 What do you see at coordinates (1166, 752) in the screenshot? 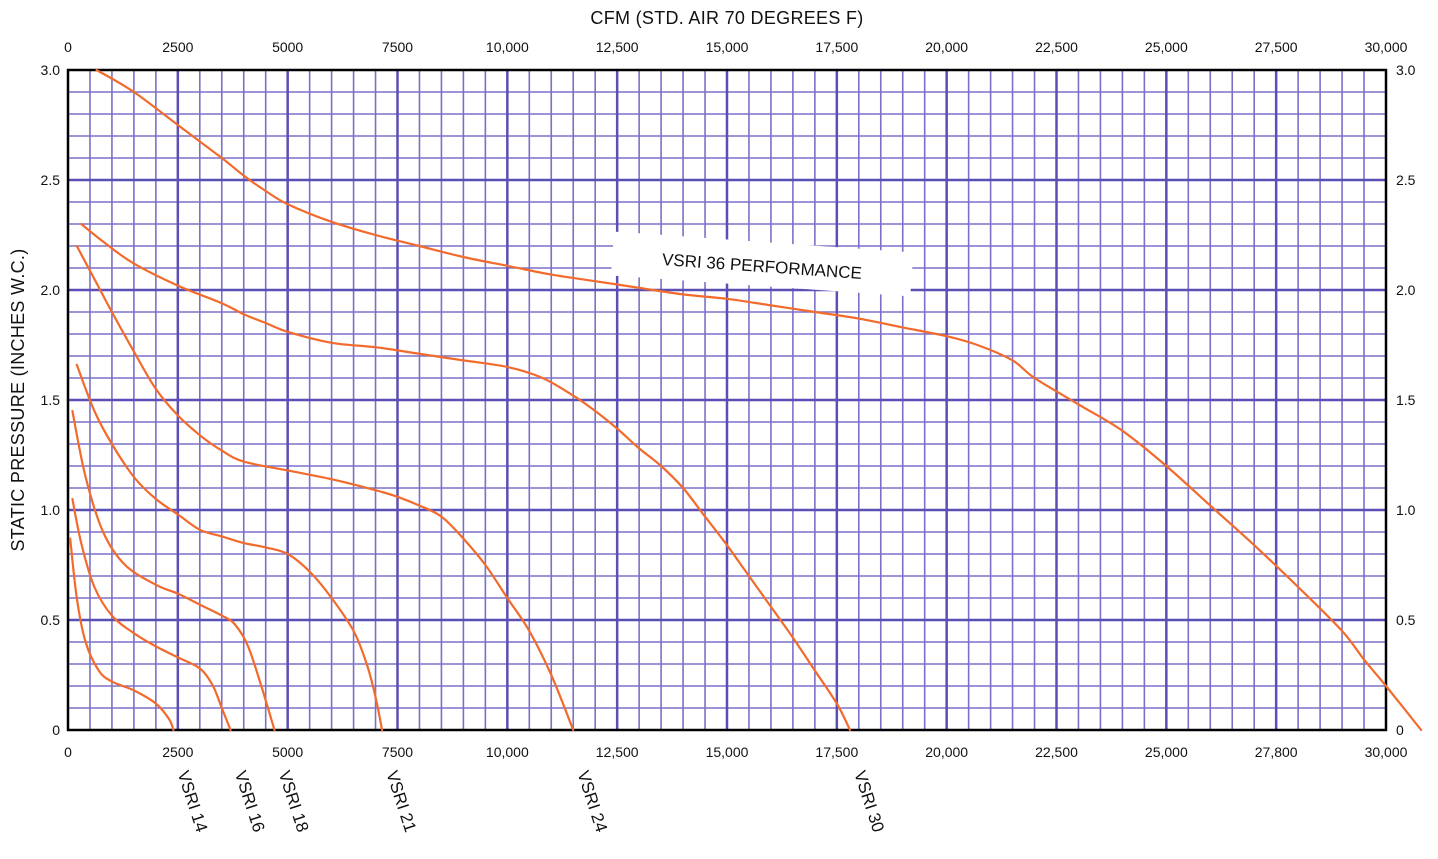
I see `x-tick-label-bottom: 25,000` at bounding box center [1166, 752].